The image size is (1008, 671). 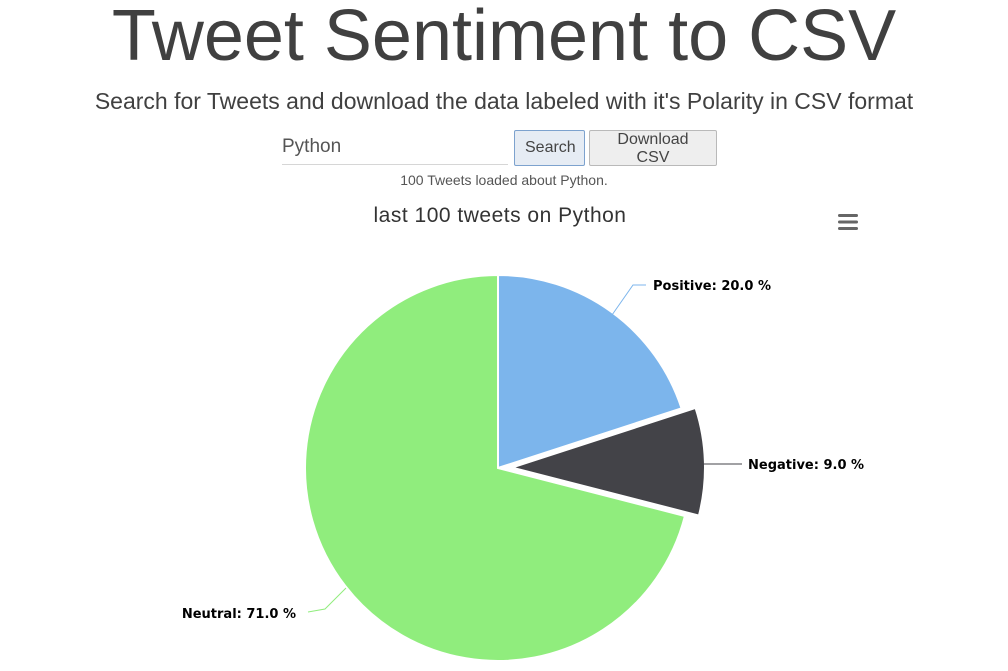 What do you see at coordinates (653, 148) in the screenshot?
I see `download-csv-button: Download CSV` at bounding box center [653, 148].